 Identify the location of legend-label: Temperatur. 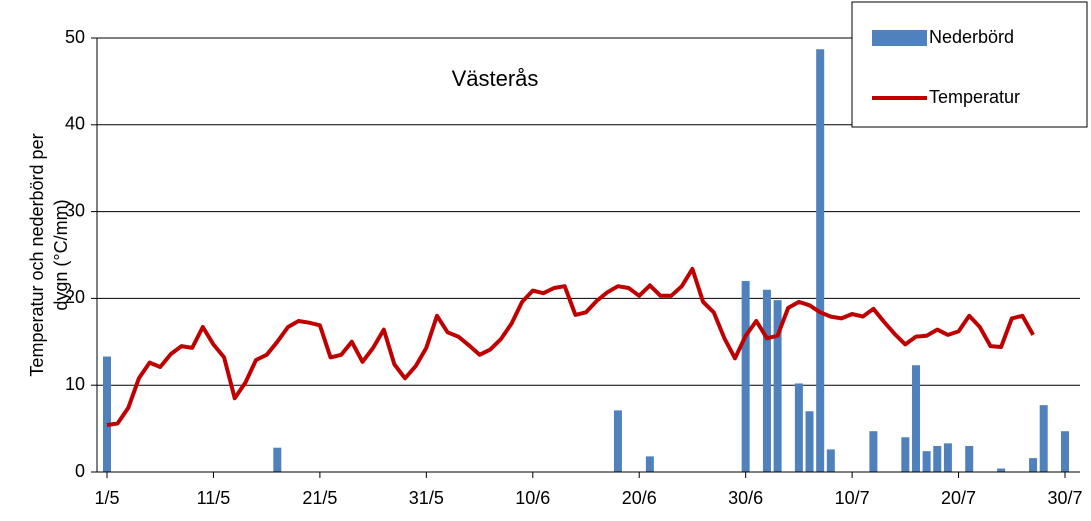
(974, 97).